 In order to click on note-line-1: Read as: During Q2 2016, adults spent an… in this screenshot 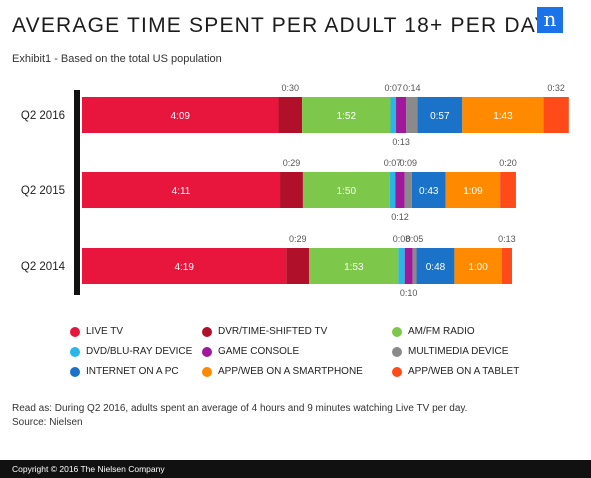, I will do `click(240, 408)`.